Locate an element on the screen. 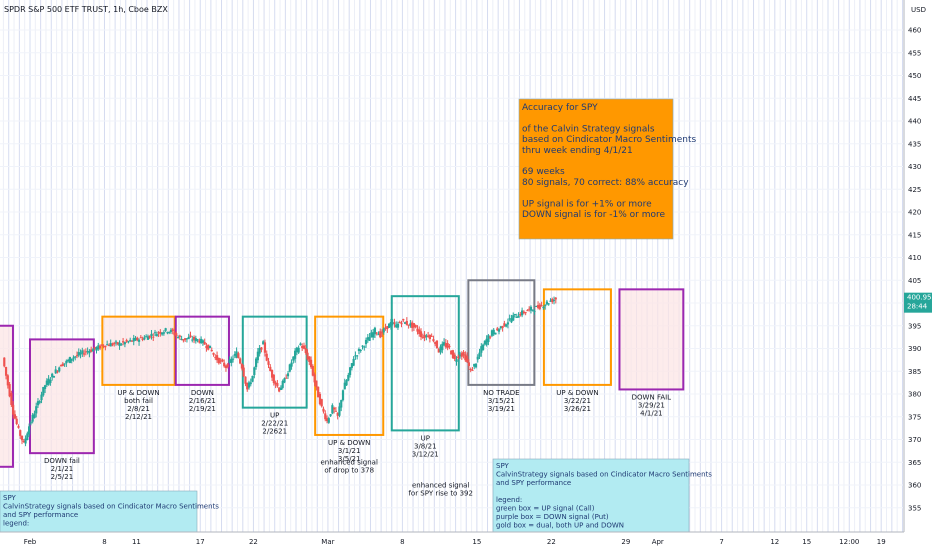 This screenshot has height=550, width=932. signal-label: 3/8/21 is located at coordinates (425, 446).